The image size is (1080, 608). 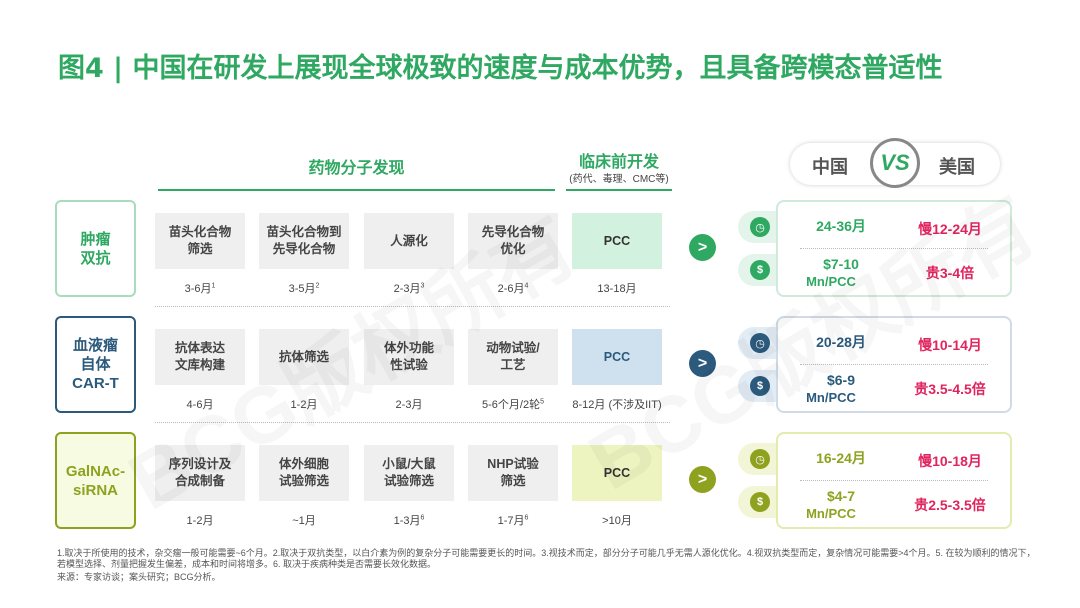 I want to click on step-duration: 13-18月, so click(x=617, y=289).